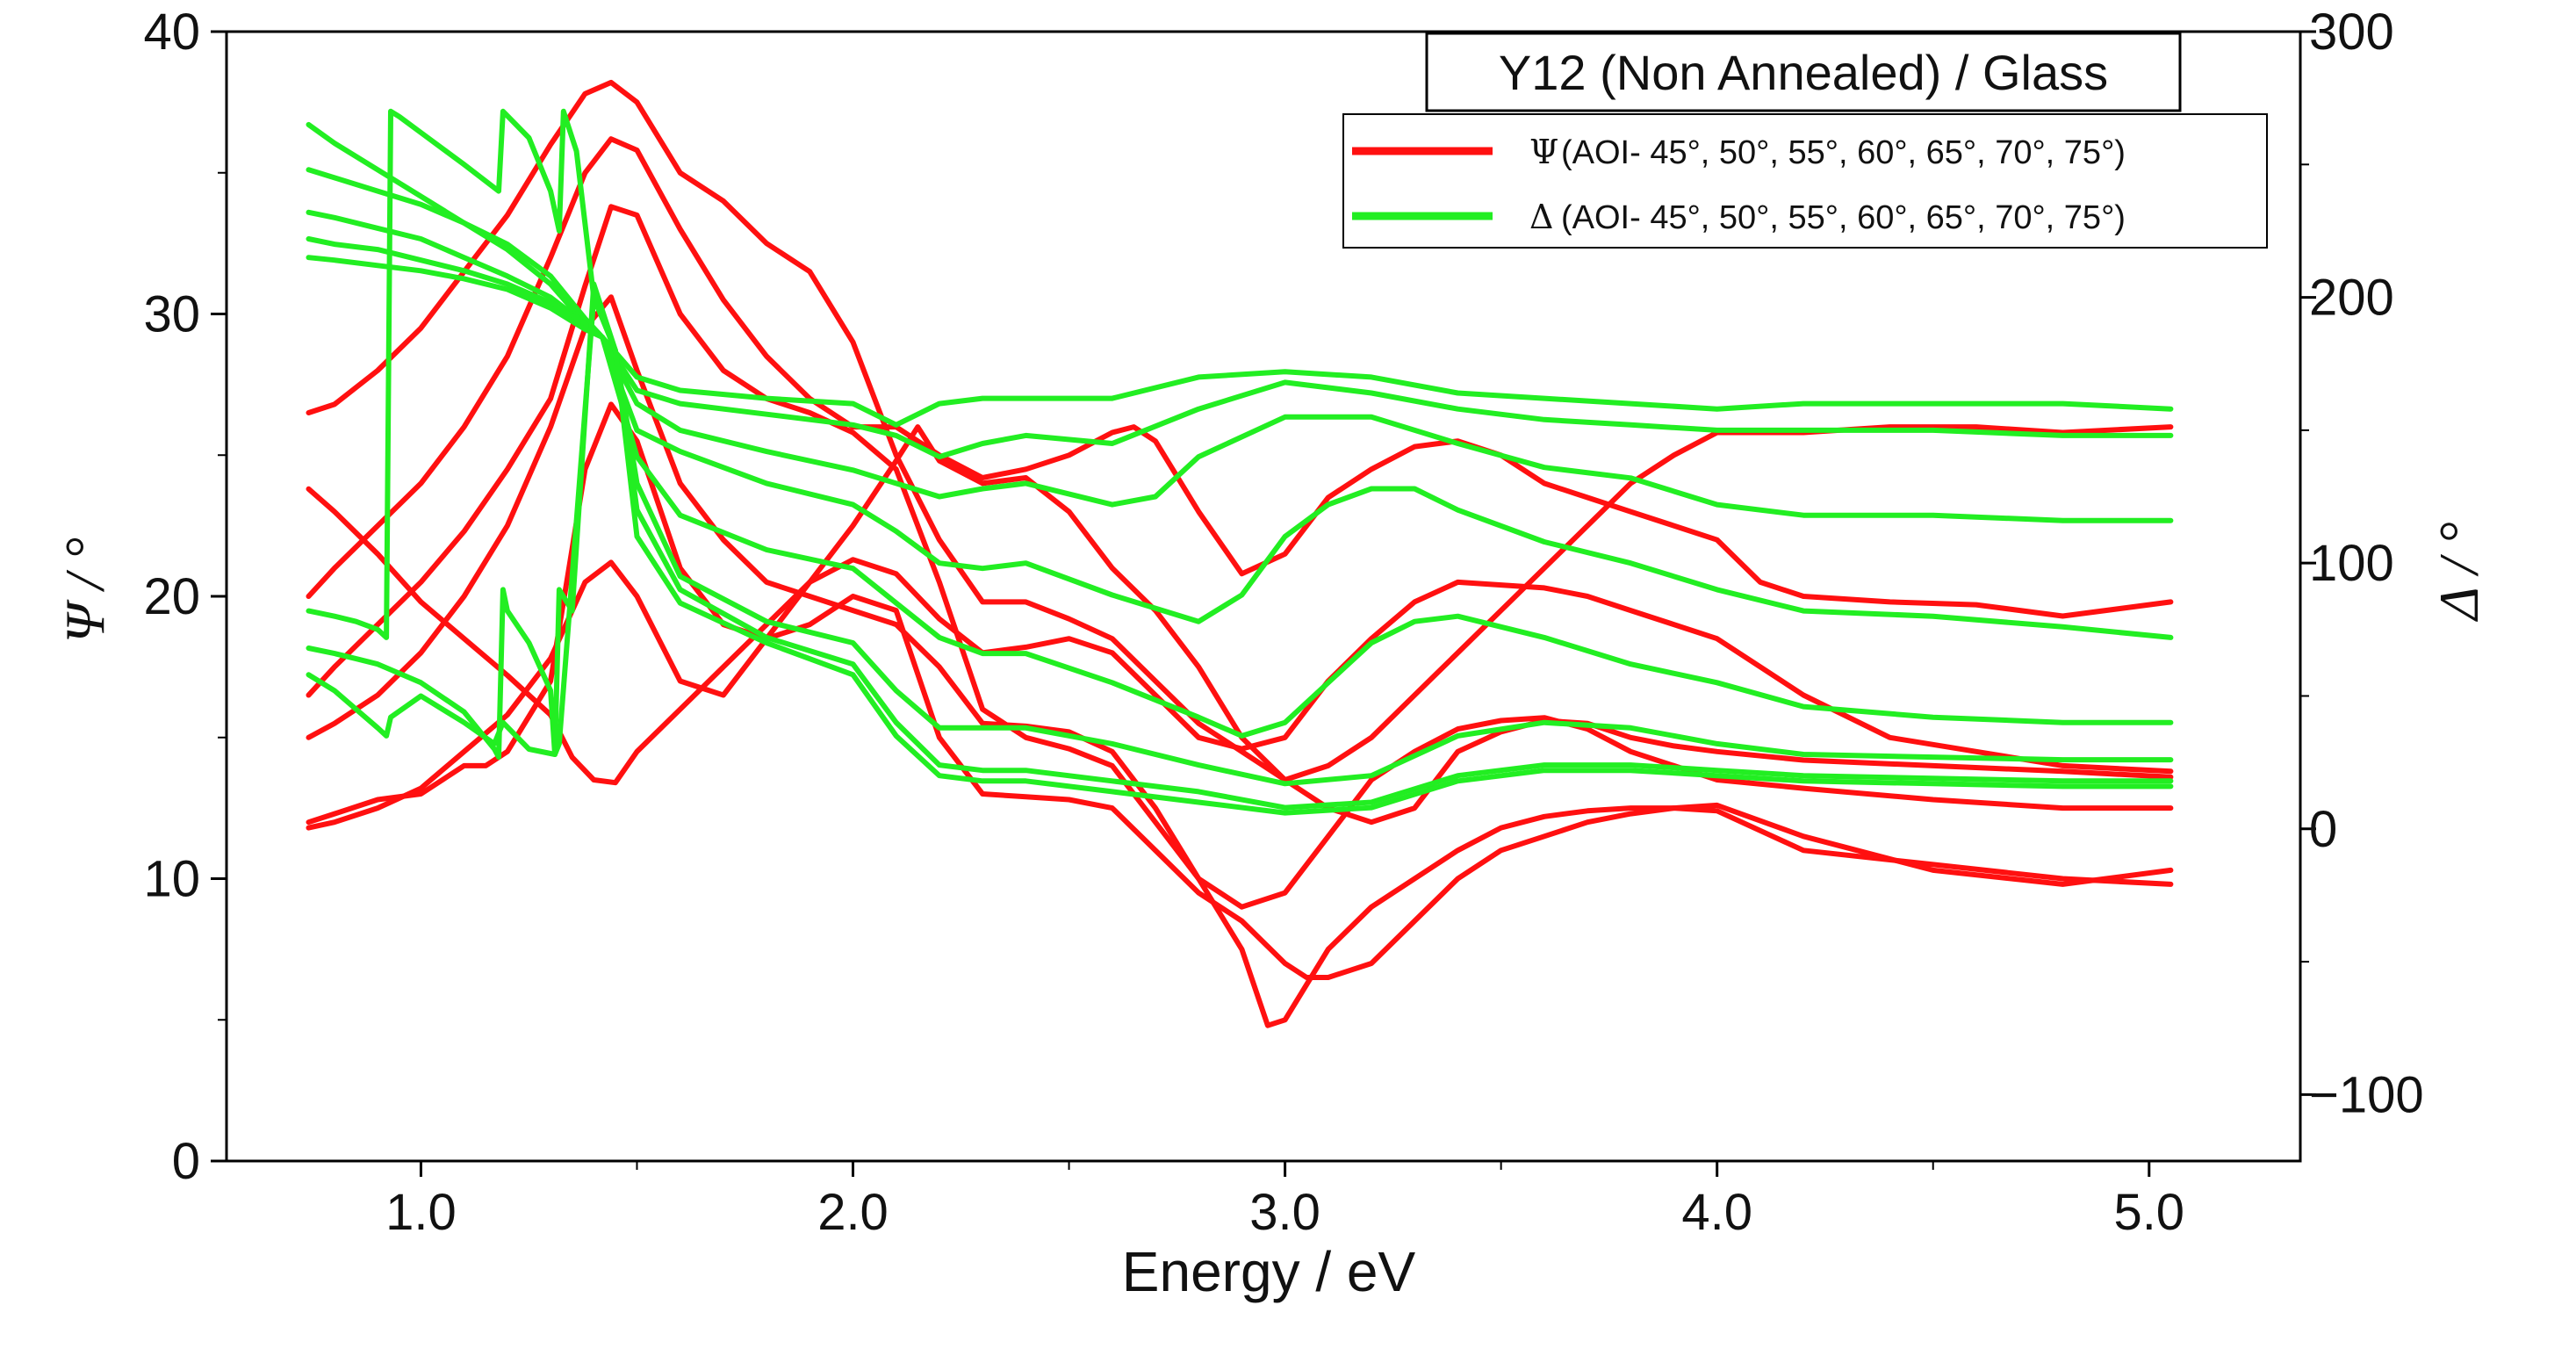  Describe the element at coordinates (85, 590) in the screenshot. I see `y-left-axis-title: Ψ / °` at that location.